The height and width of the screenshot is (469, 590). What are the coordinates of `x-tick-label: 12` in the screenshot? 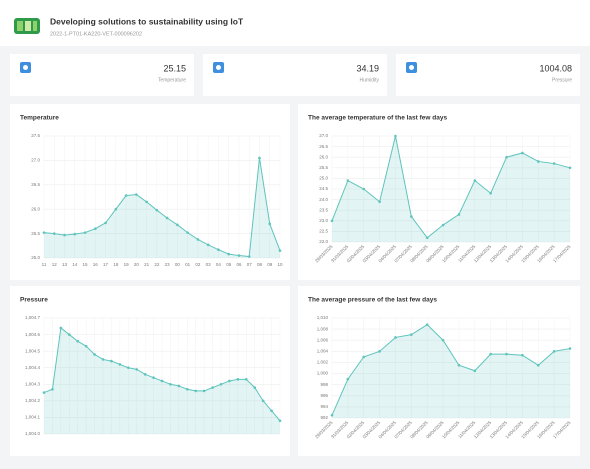 It's located at (55, 264).